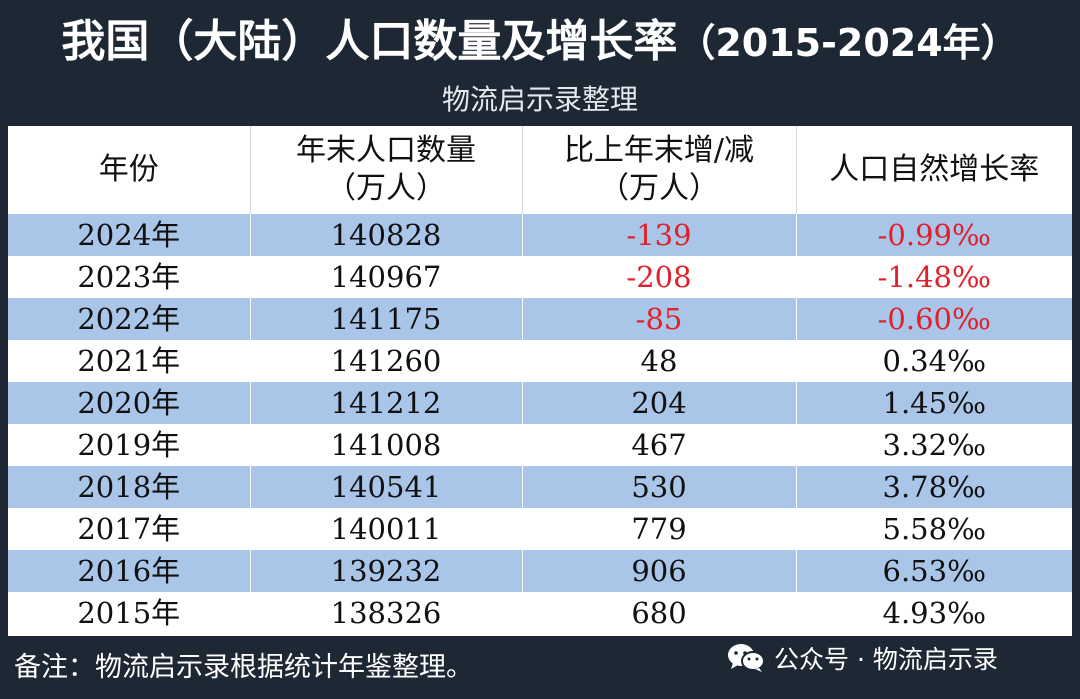  Describe the element at coordinates (540, 667) in the screenshot. I see `footer: 备注：物流启示录根据统计年鉴整理。` at that location.